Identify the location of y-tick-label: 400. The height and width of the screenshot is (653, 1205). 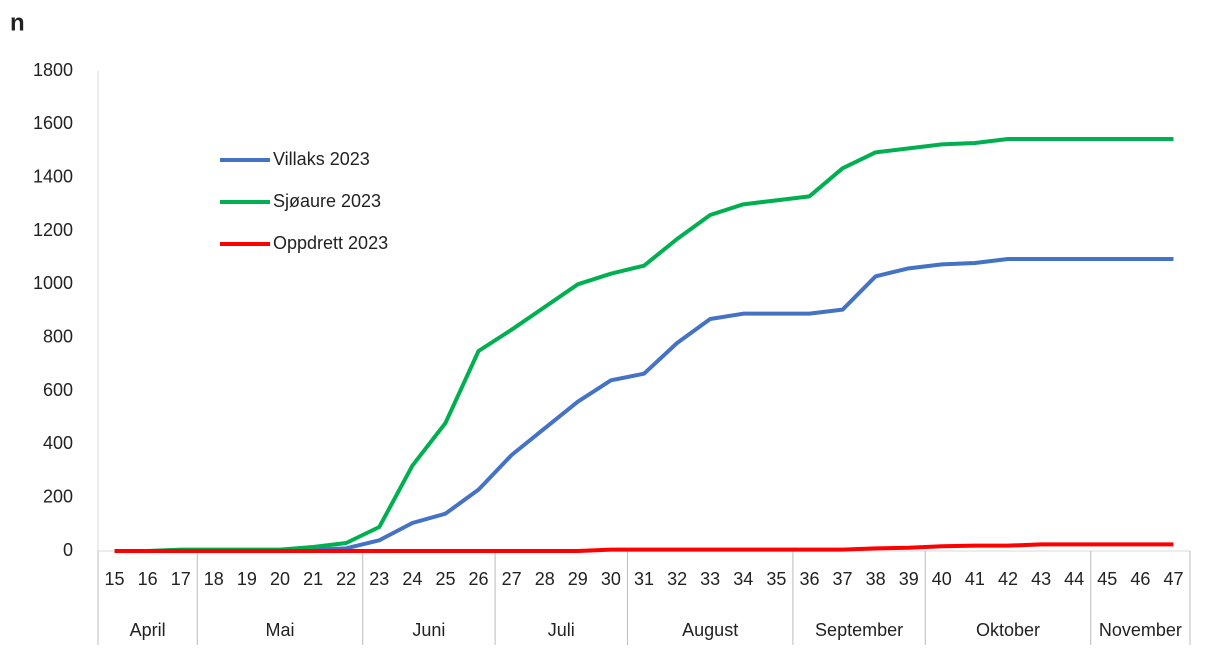
(58, 443).